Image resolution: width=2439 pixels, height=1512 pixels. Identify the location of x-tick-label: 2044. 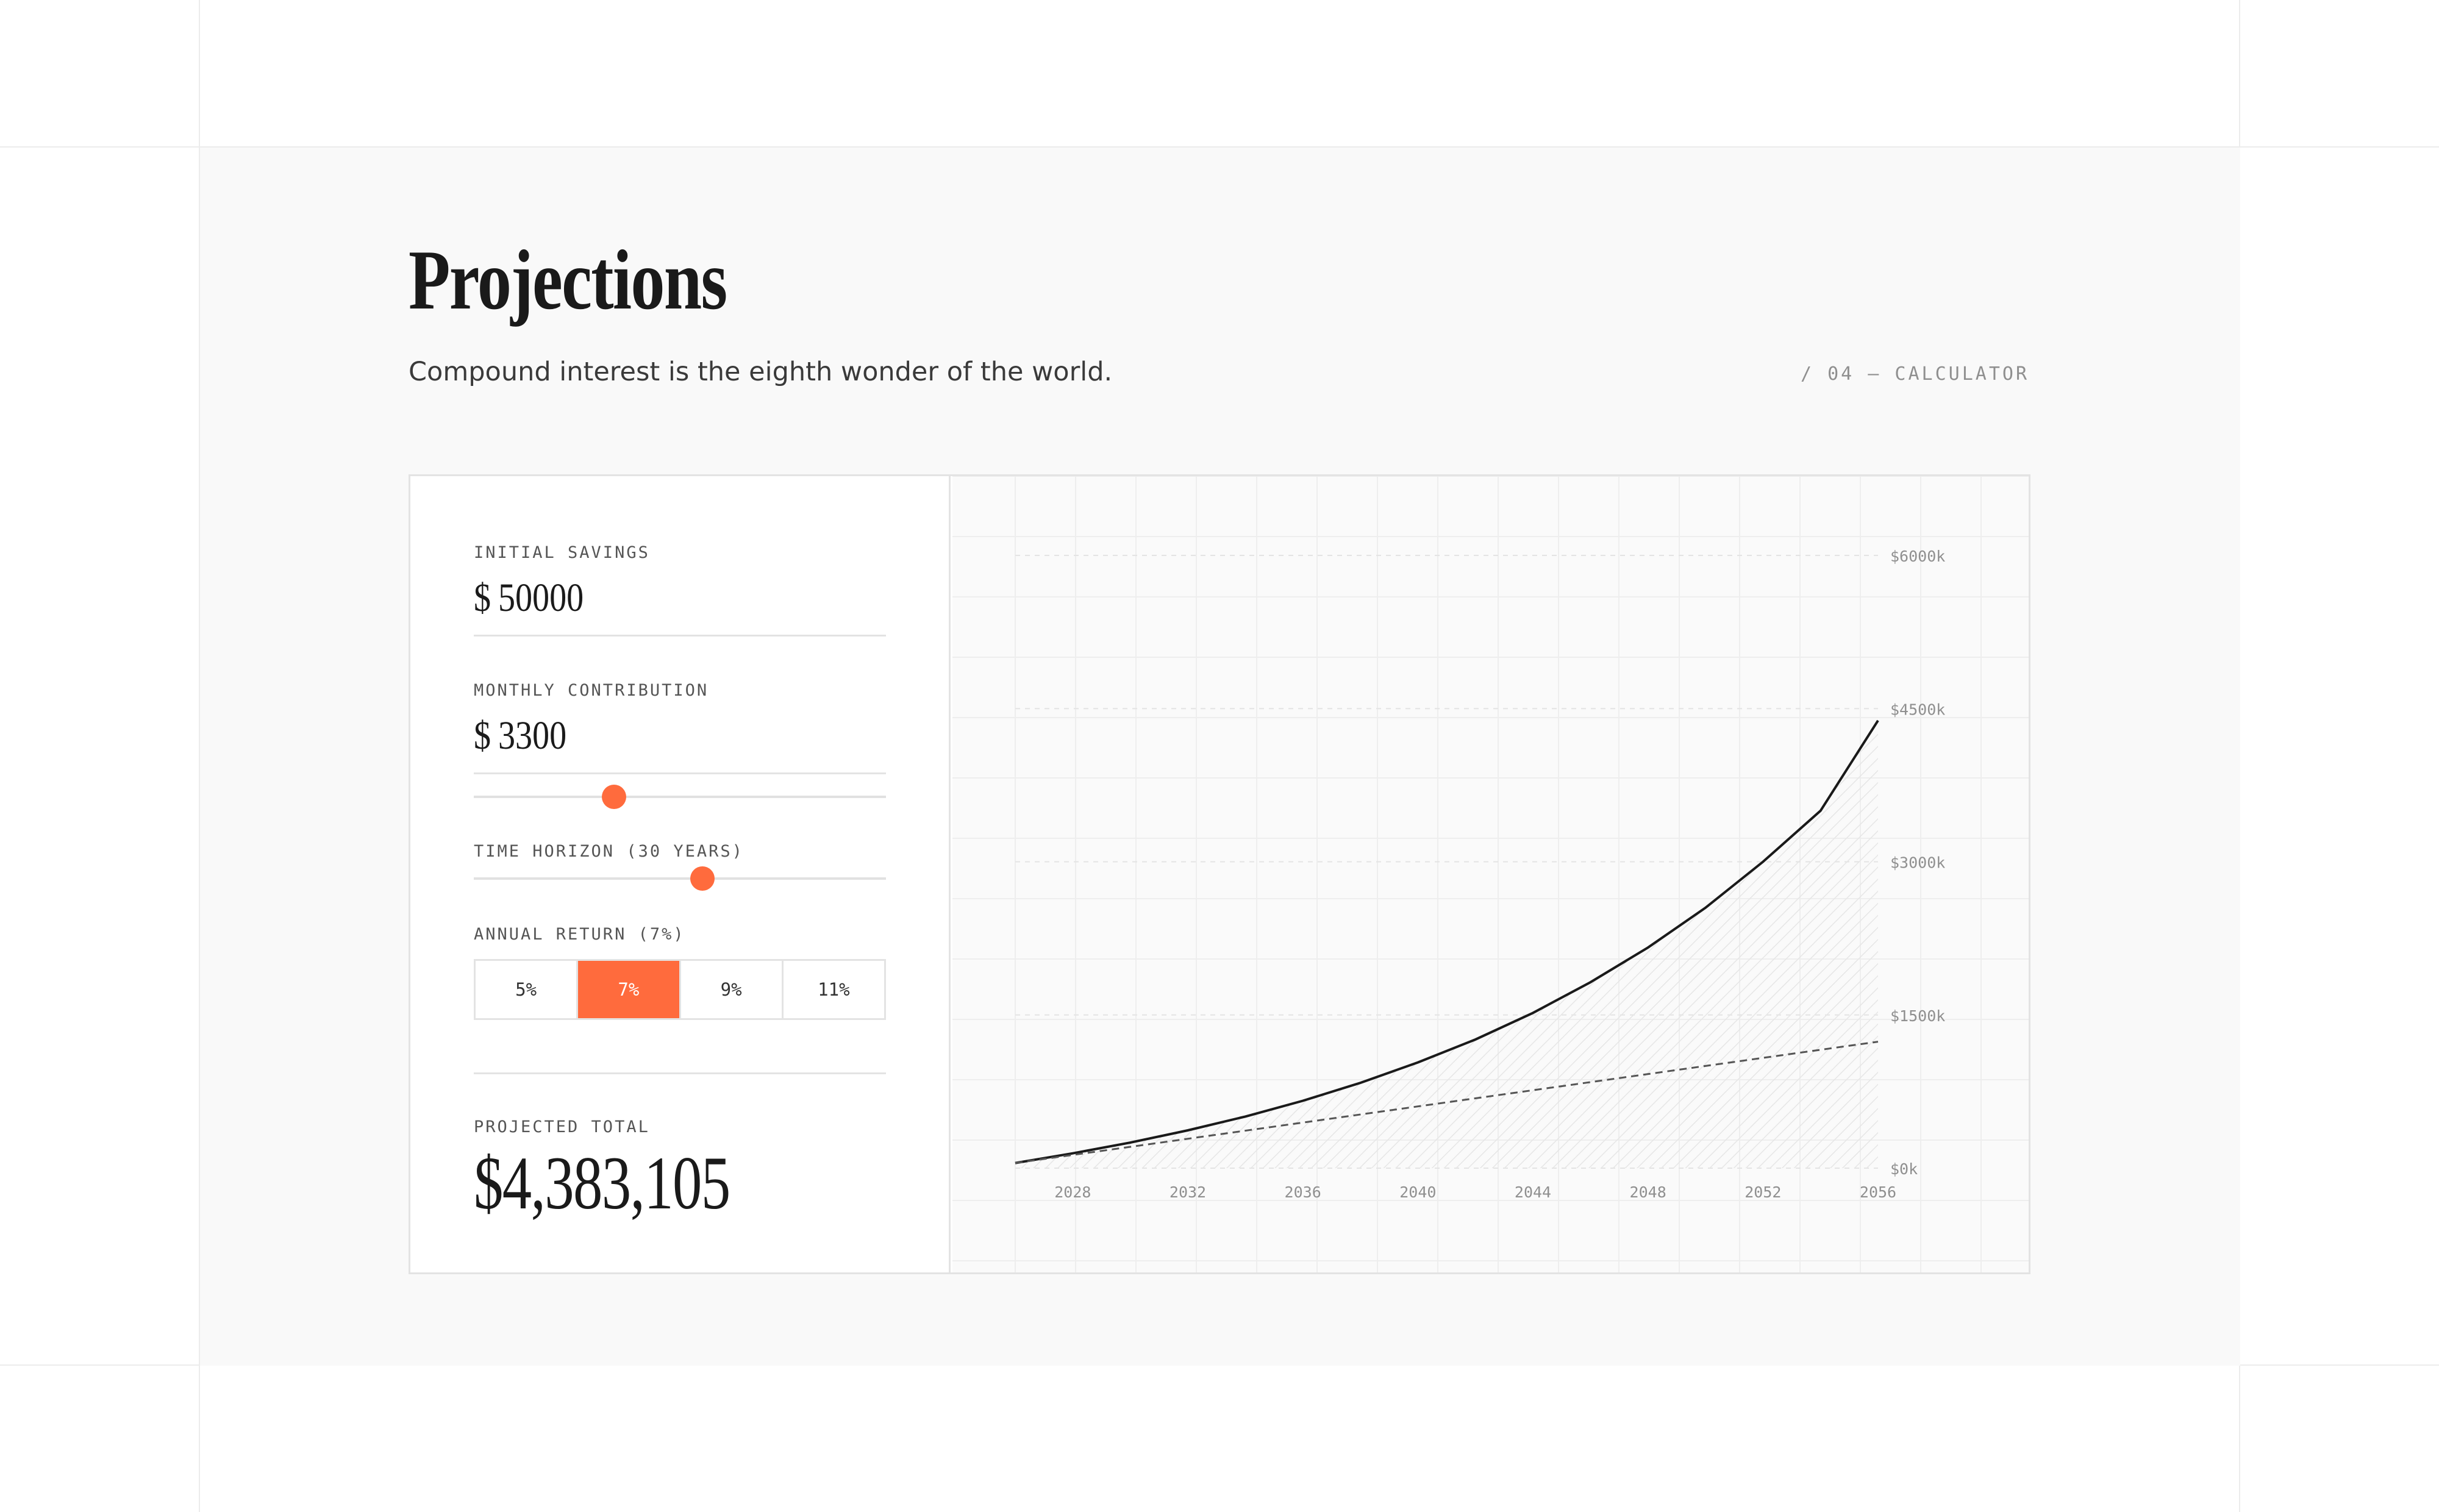
(1533, 1192).